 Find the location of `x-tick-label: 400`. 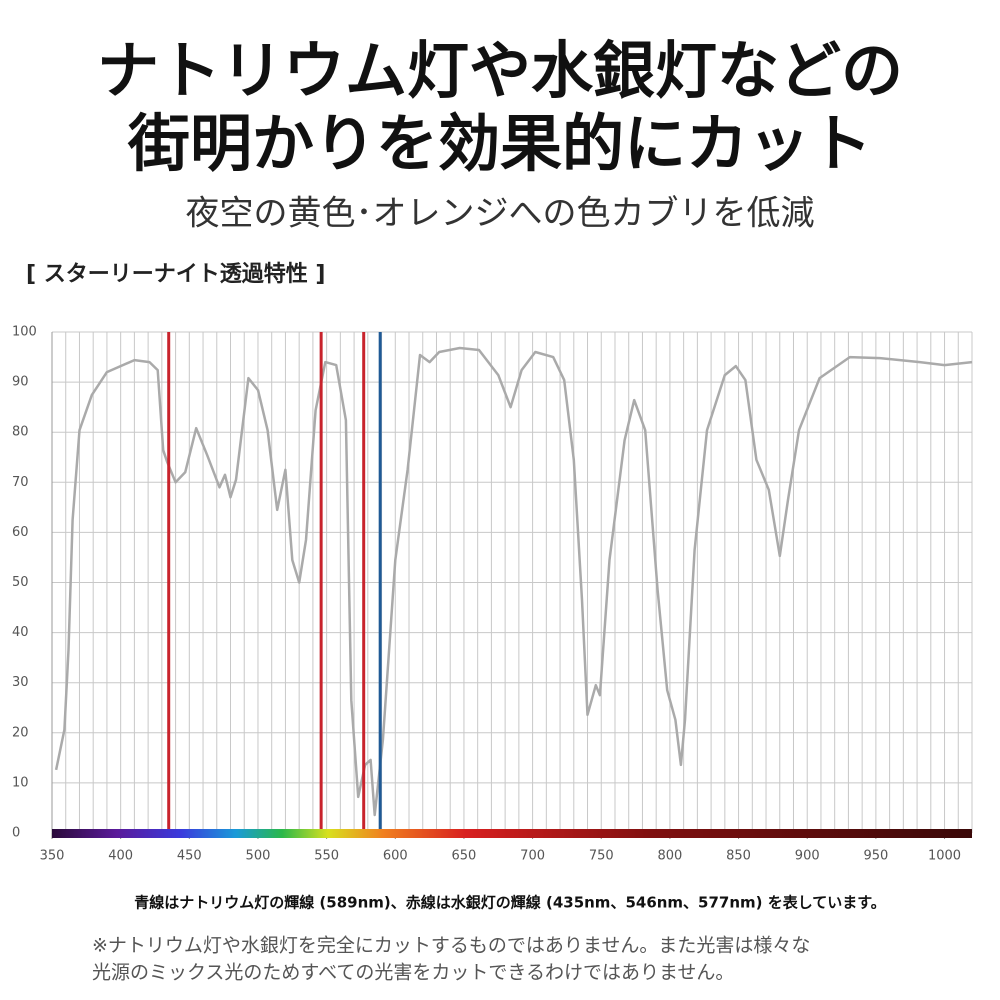

x-tick-label: 400 is located at coordinates (120, 856).